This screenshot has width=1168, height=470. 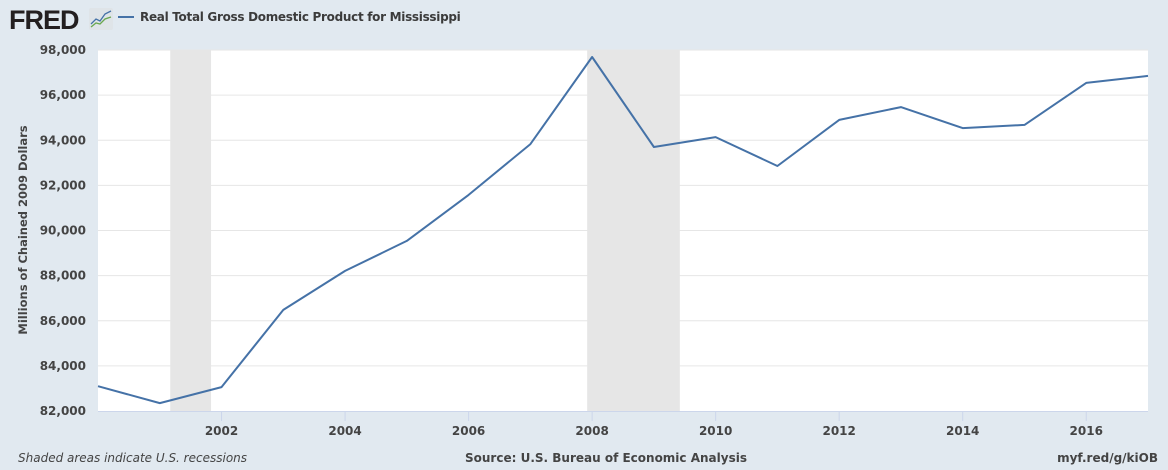 I want to click on legend-swatch, so click(x=126, y=17).